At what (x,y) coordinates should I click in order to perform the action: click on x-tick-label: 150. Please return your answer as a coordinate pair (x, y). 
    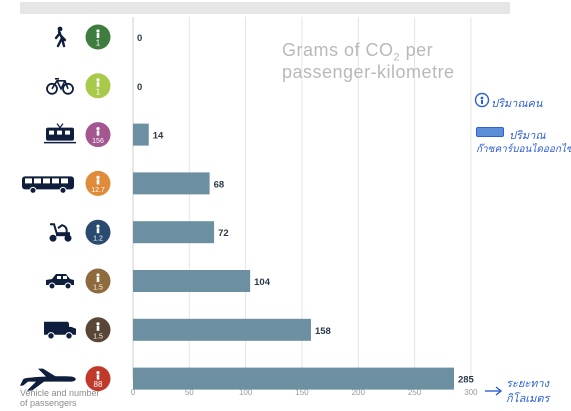
    Looking at the image, I should click on (302, 392).